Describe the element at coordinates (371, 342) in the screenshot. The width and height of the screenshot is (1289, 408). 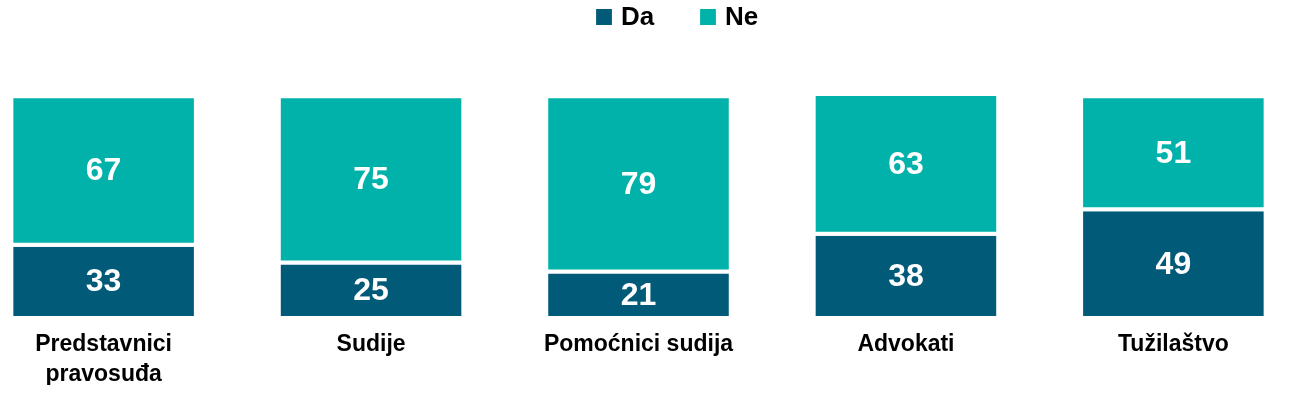
I see `x-tick-label: Sudije` at that location.